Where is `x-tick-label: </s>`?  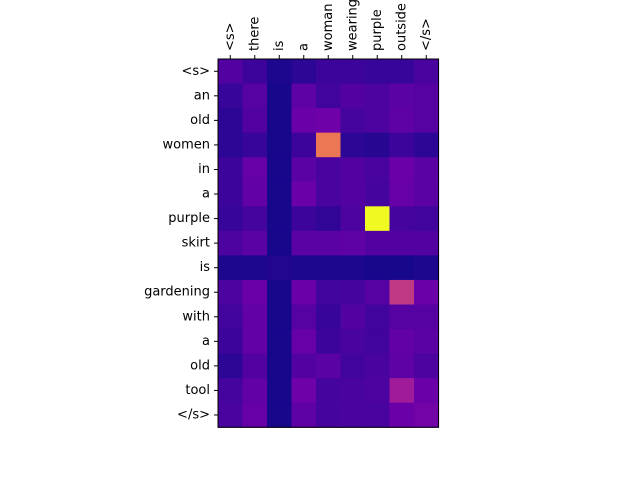
x-tick-label: </s> is located at coordinates (426, 34).